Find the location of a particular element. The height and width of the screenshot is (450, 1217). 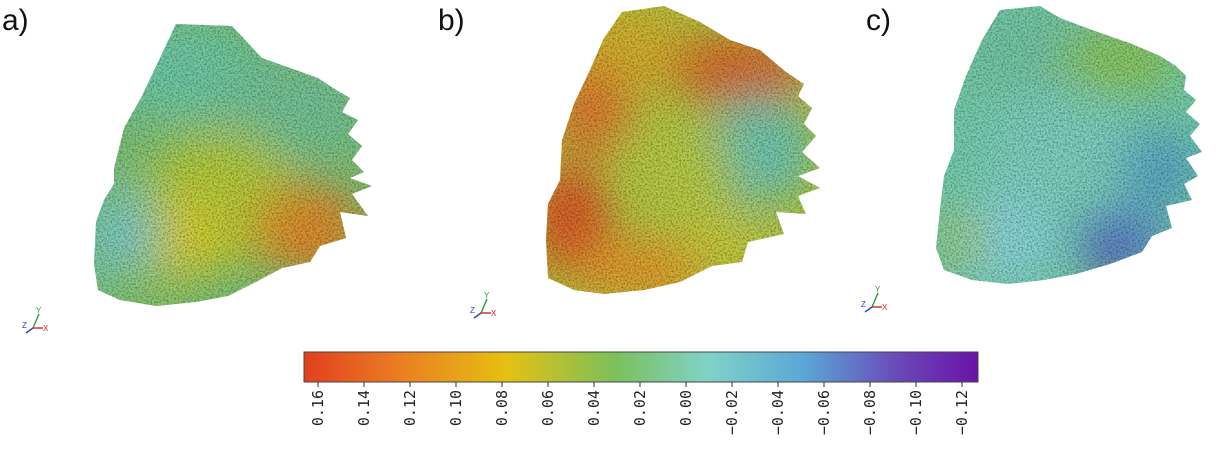

colorbar-tick-label: 0.10 is located at coordinates (456, 408).